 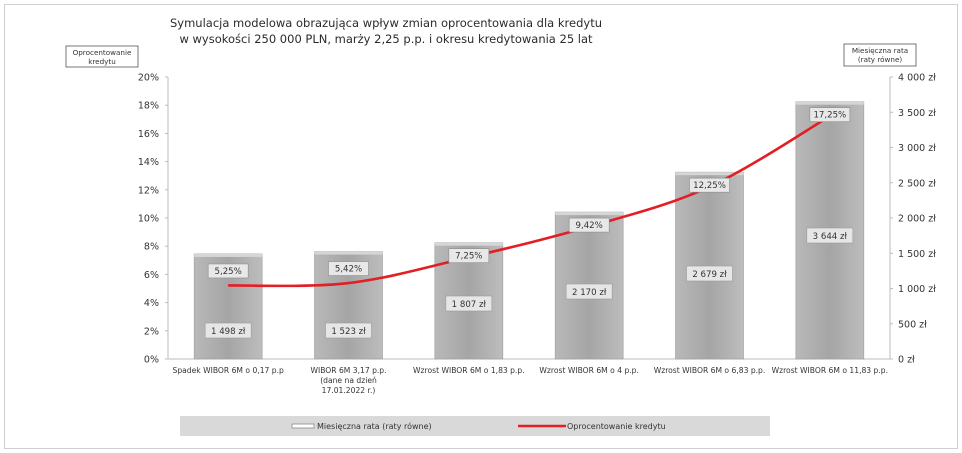 What do you see at coordinates (348, 380) in the screenshot?
I see `category-label: (dane na dzień` at bounding box center [348, 380].